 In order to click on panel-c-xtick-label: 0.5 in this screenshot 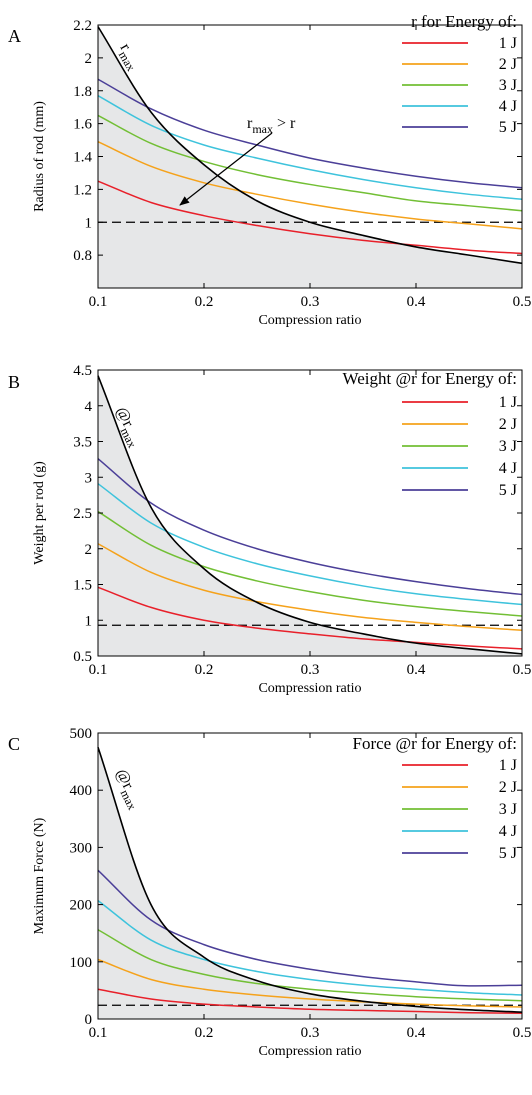, I will do `click(522, 1033)`.